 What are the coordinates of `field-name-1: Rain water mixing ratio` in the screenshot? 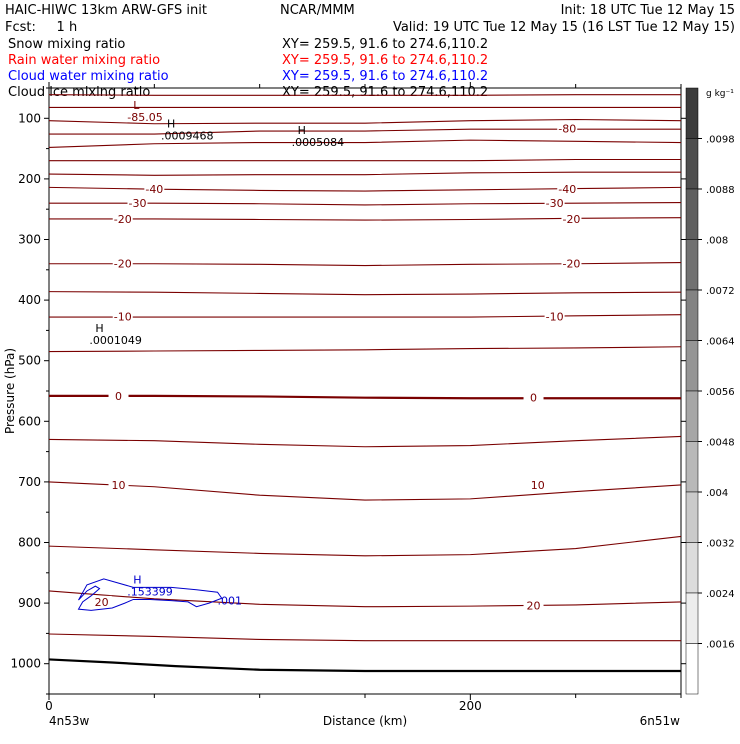 It's located at (84, 60).